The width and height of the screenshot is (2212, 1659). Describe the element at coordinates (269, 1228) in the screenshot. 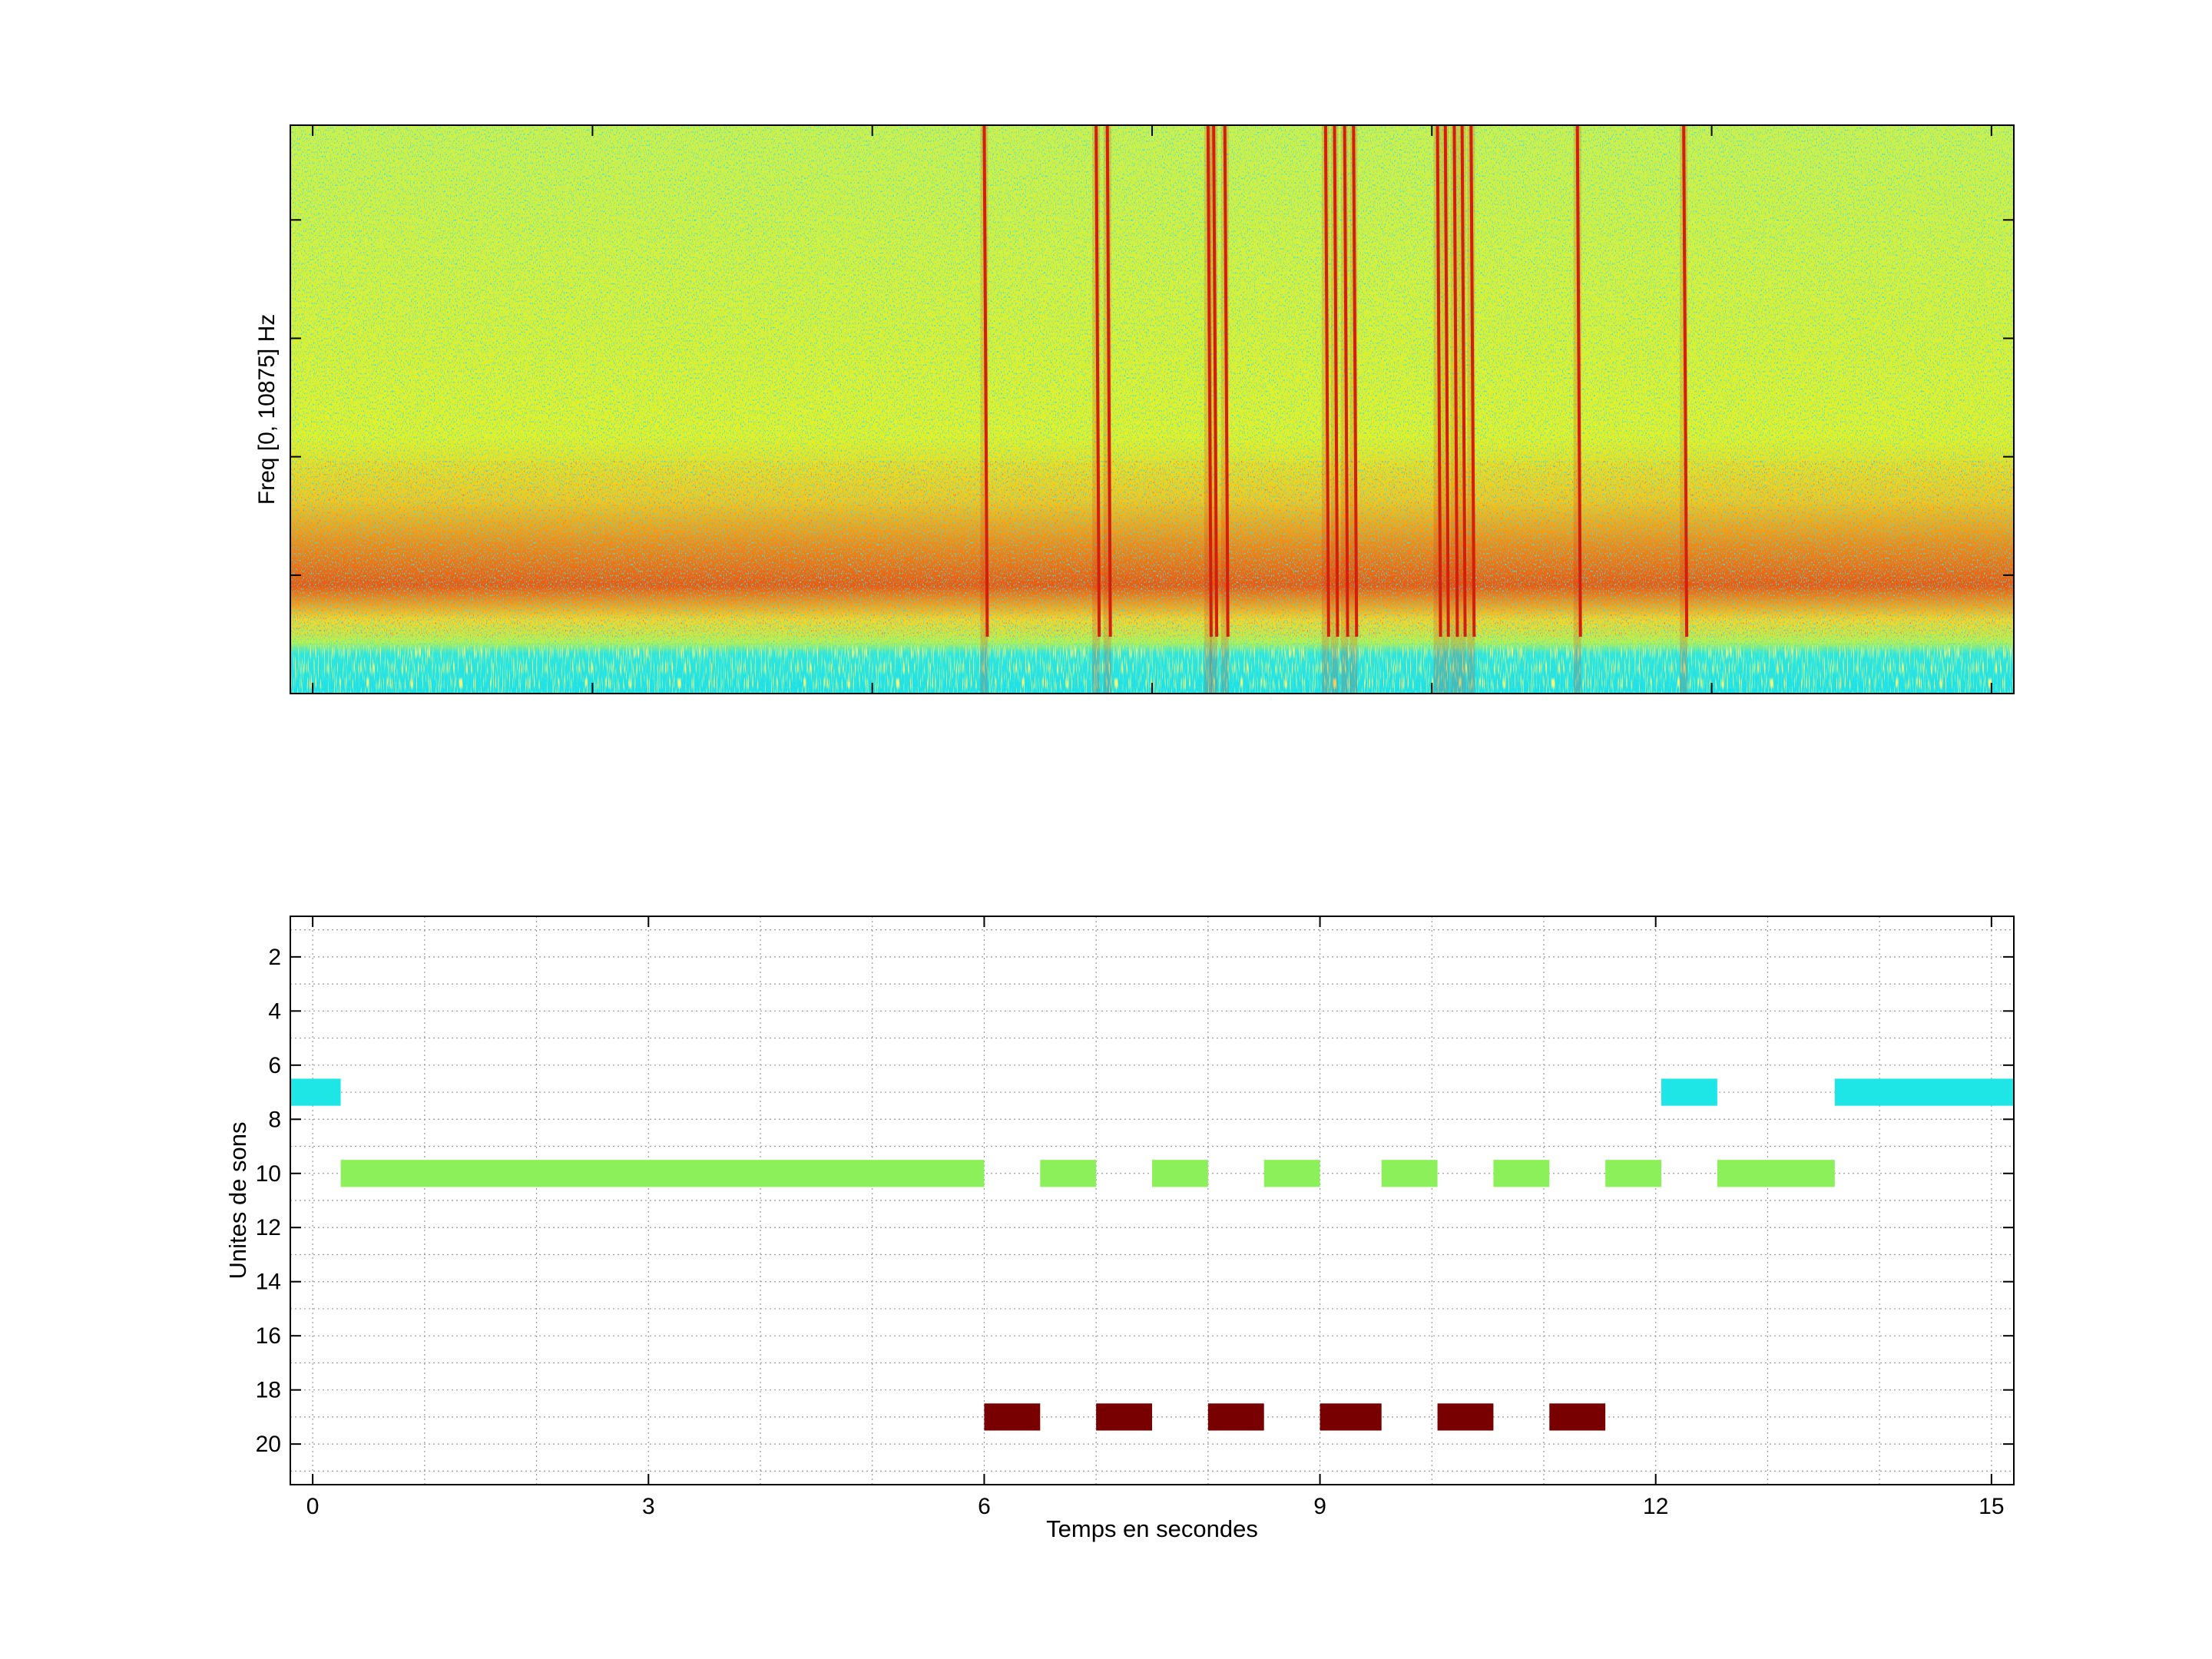

I see `segments-ytick-label: 12` at that location.